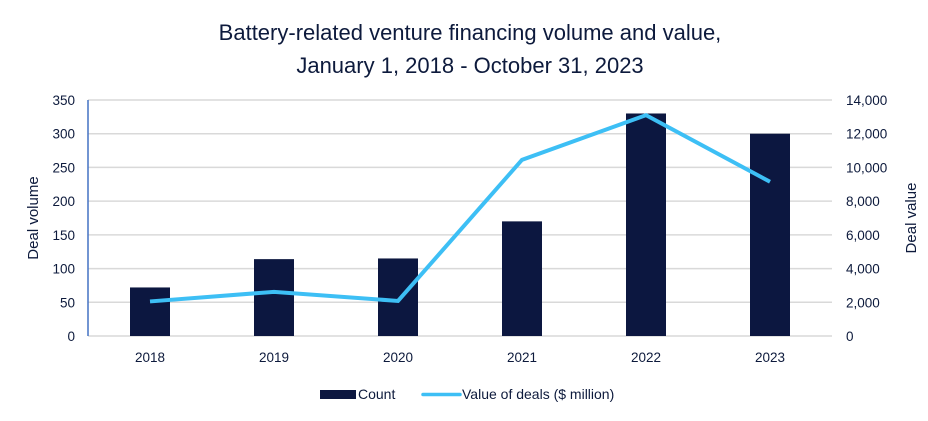  What do you see at coordinates (63, 100) in the screenshot?
I see `left-tick-label: 350` at bounding box center [63, 100].